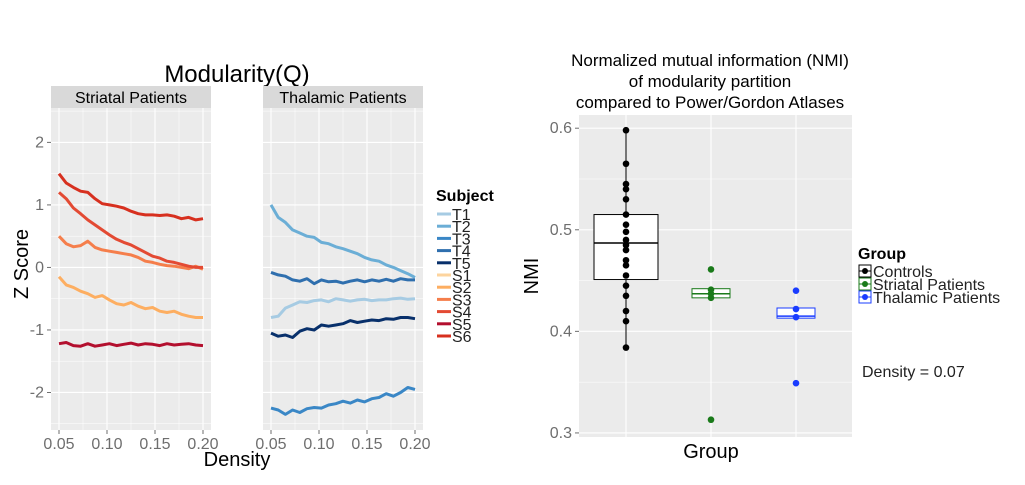 The height and width of the screenshot is (485, 1025). Describe the element at coordinates (561, 331) in the screenshot. I see `y-tick-label: 0.4` at that location.